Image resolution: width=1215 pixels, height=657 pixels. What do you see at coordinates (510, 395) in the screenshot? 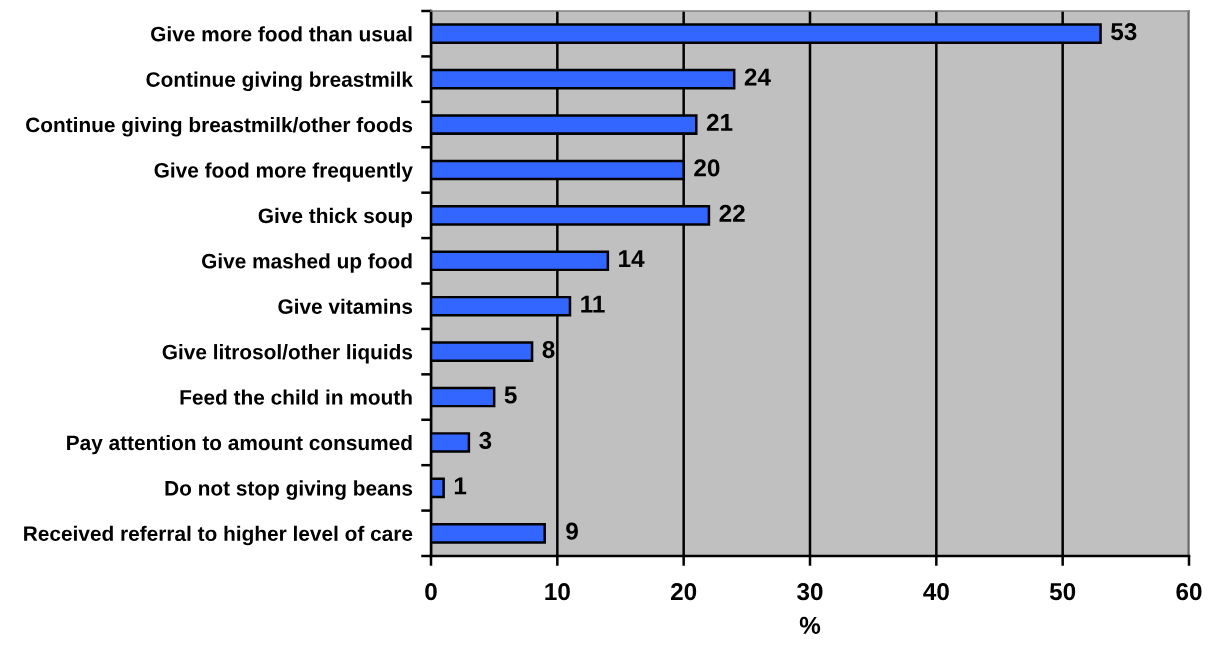
I see `data-label: 5` at bounding box center [510, 395].